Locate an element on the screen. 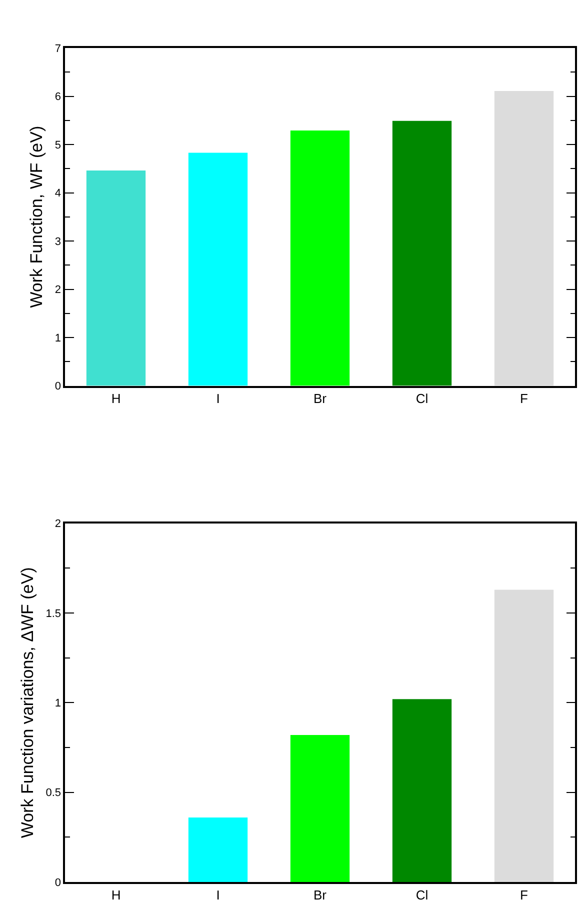 The image size is (579, 904). y-tick-label: 3 is located at coordinates (58, 242).